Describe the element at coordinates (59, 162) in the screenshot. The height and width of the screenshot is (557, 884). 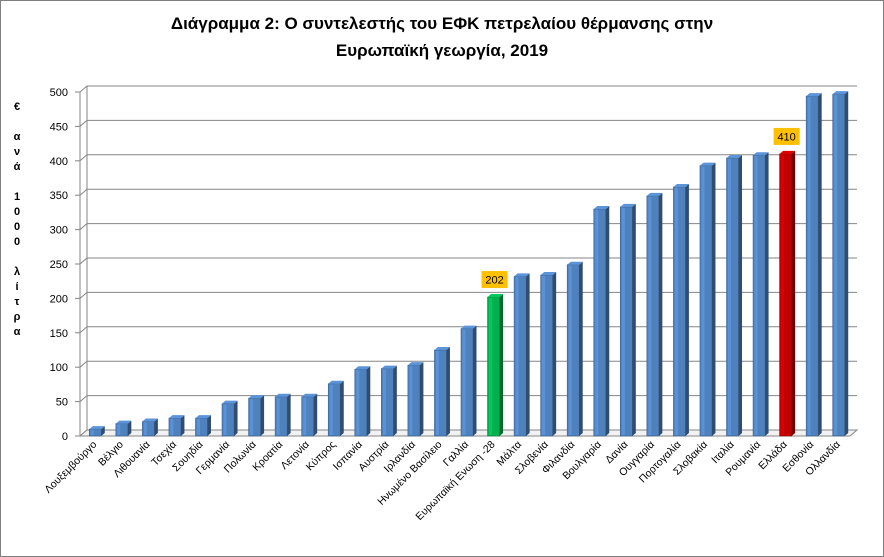
I see `y-tick-label: 400` at that location.